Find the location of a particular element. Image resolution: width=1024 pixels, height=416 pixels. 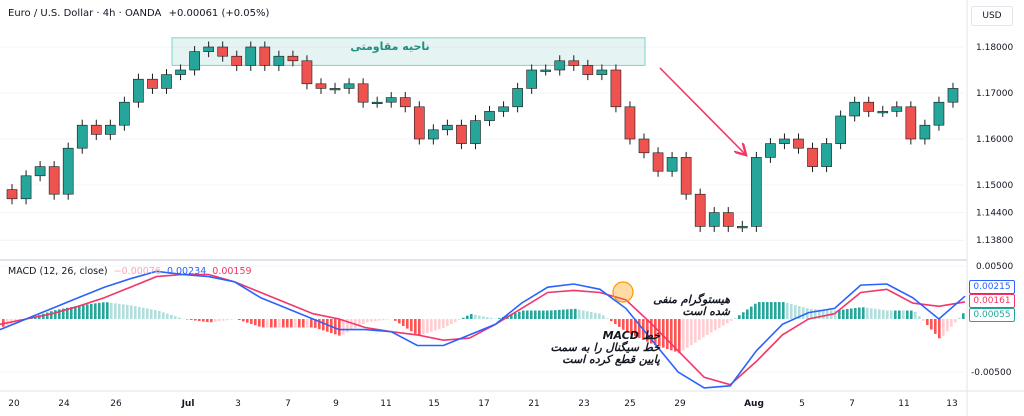

macd-legend-macd: 0.00234 is located at coordinates (186, 271).